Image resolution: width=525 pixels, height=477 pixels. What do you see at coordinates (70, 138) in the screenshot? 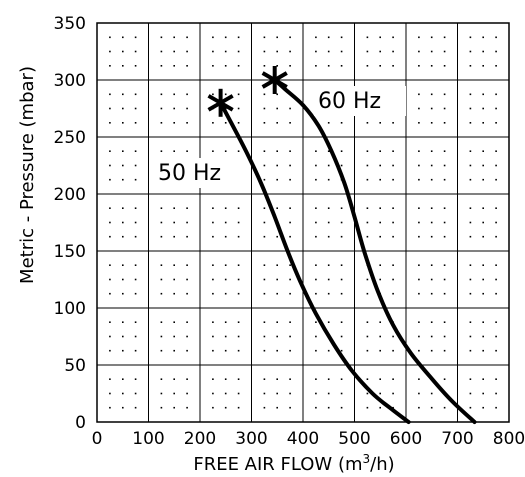
I see `y-tick-label: 250` at bounding box center [70, 138].